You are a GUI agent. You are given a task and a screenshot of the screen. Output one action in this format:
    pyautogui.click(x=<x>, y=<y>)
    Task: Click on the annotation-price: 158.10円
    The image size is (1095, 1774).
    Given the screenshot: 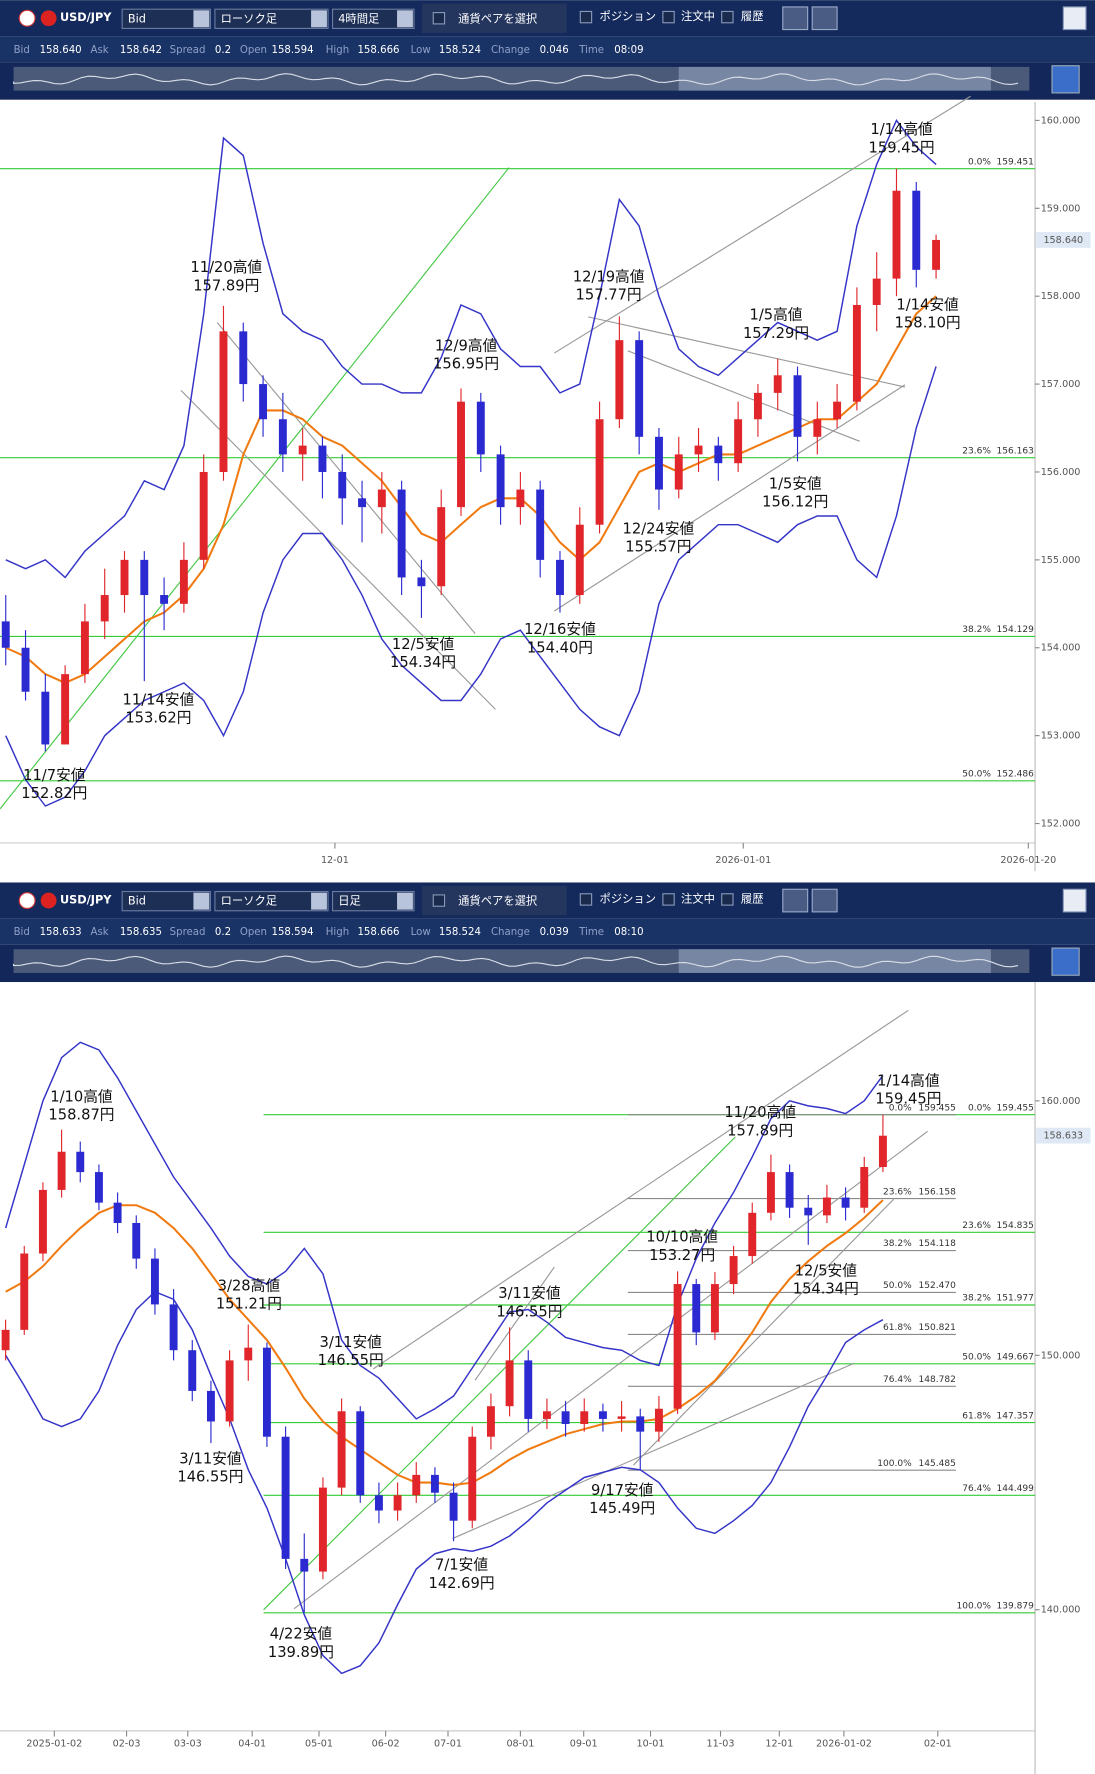 What is the action you would take?
    pyautogui.click(x=928, y=323)
    